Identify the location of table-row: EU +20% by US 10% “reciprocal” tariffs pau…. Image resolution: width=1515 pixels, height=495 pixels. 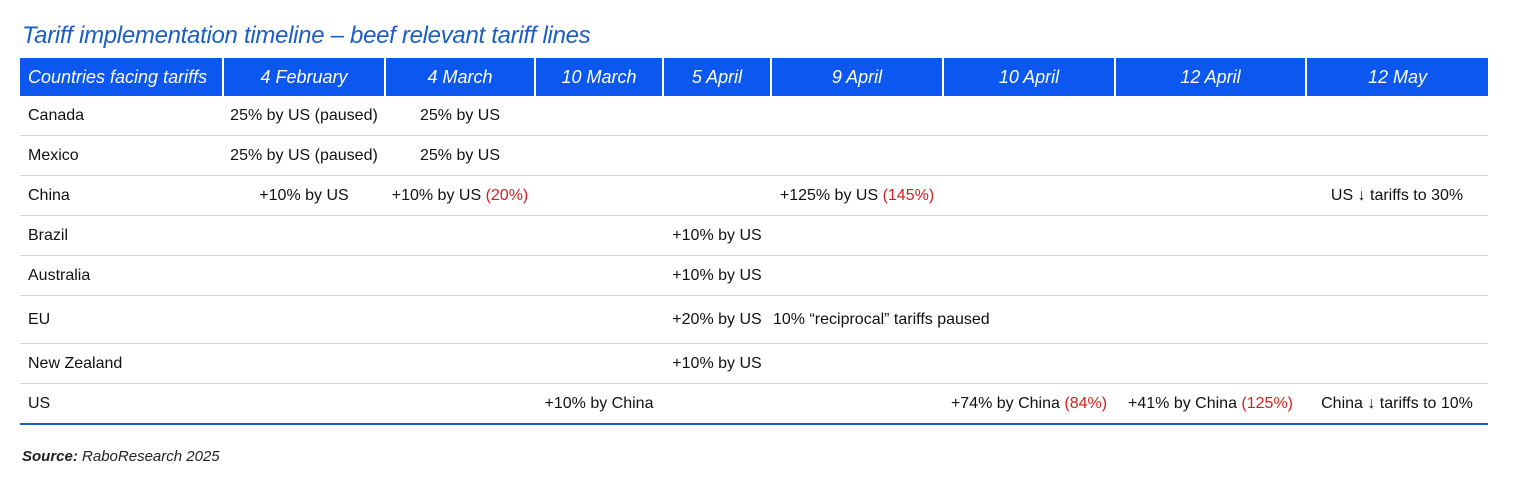
(754, 319).